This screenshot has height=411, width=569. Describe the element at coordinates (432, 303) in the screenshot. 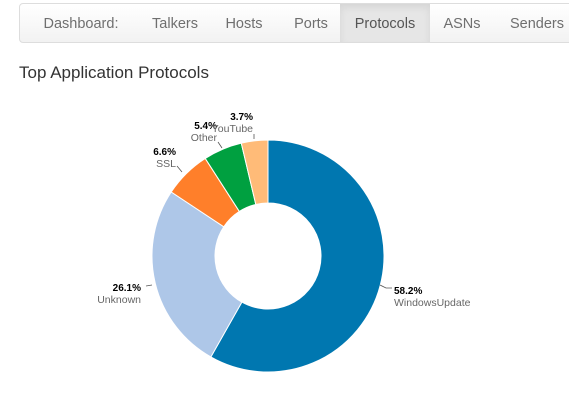

I see `slice-label-windowsupdate: WindowsUpdate` at that location.